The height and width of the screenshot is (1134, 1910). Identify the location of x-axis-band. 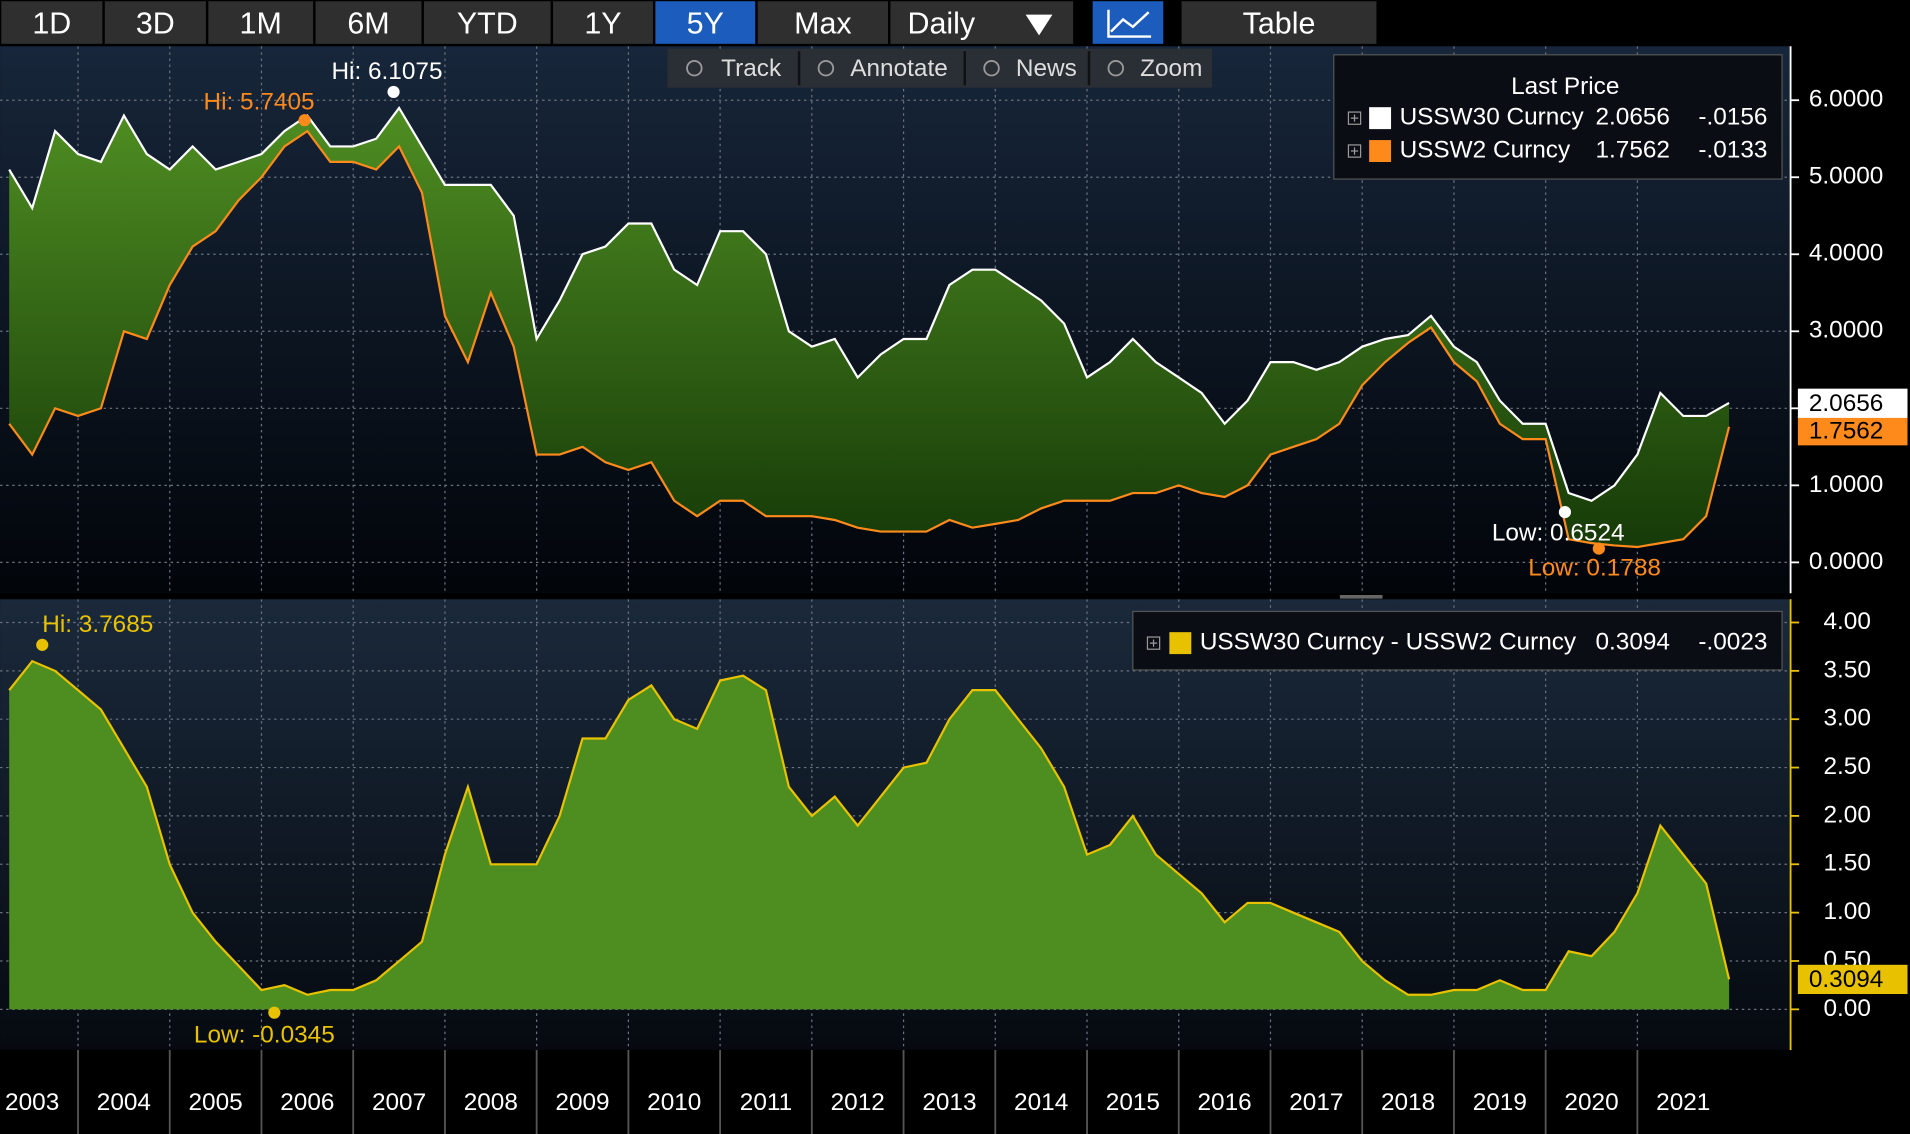
(895, 1091).